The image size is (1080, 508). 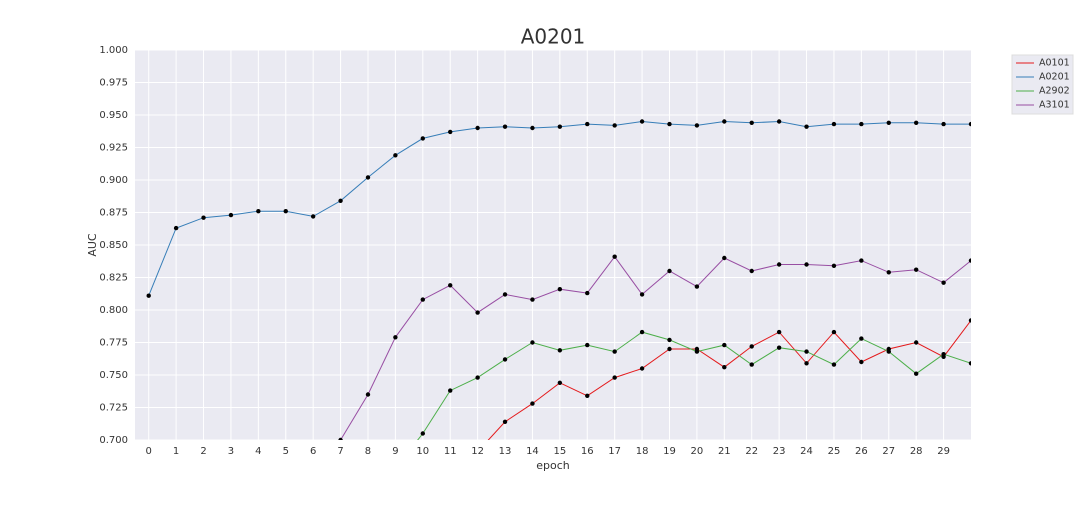 What do you see at coordinates (92, 245) in the screenshot?
I see `y-axis-label: AUC` at bounding box center [92, 245].